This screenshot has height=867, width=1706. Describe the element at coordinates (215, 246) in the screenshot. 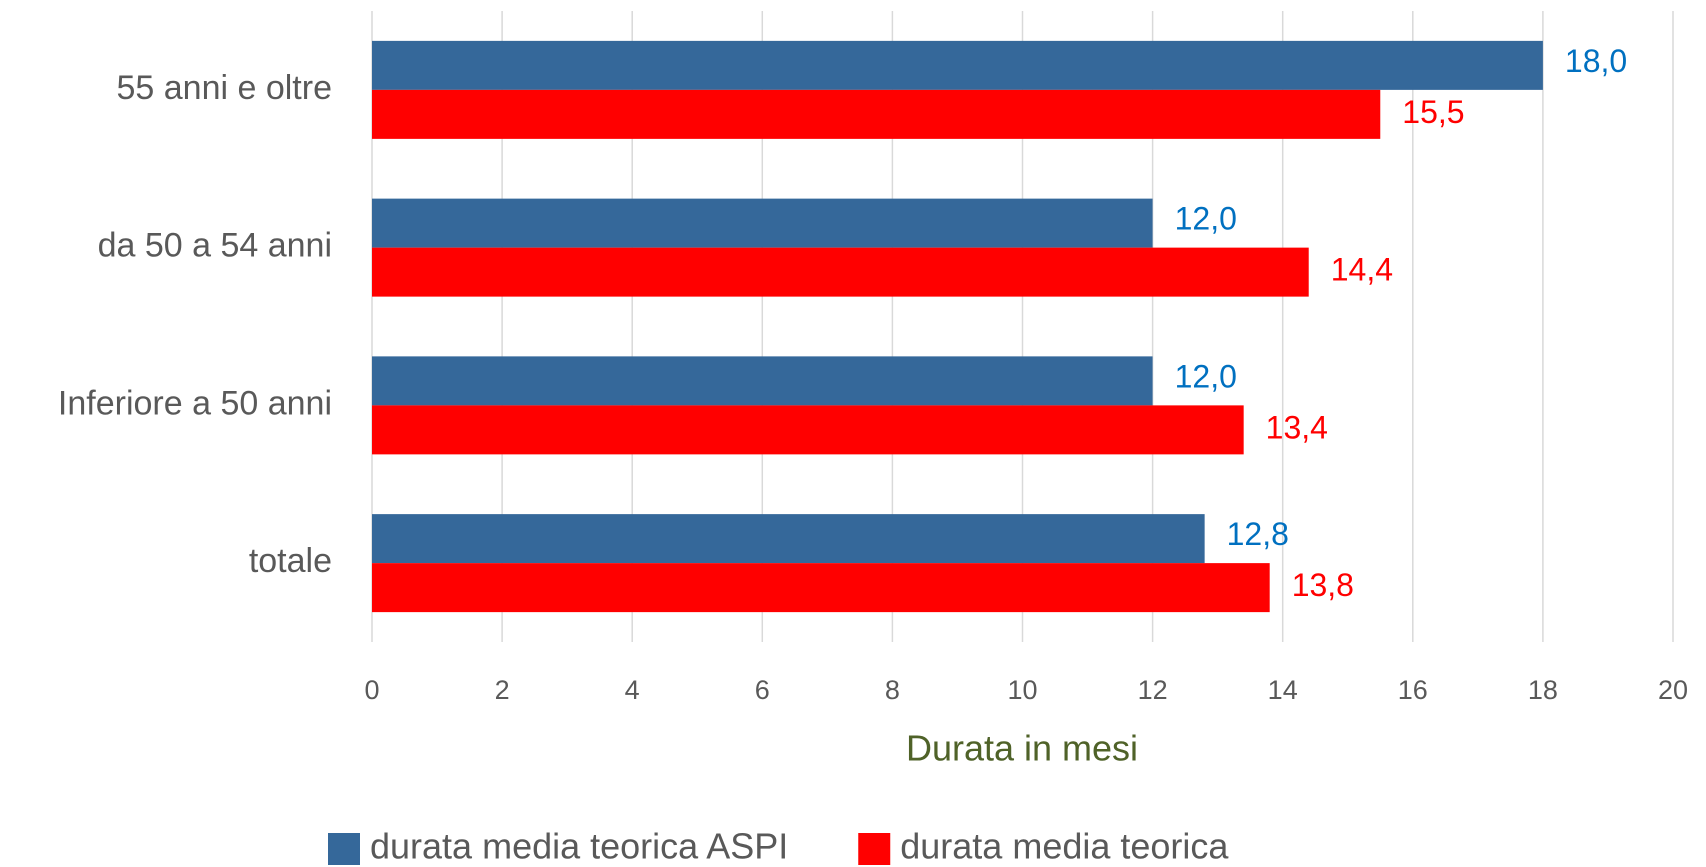

I see `y-tick-label: da 50 a 54 anni` at that location.